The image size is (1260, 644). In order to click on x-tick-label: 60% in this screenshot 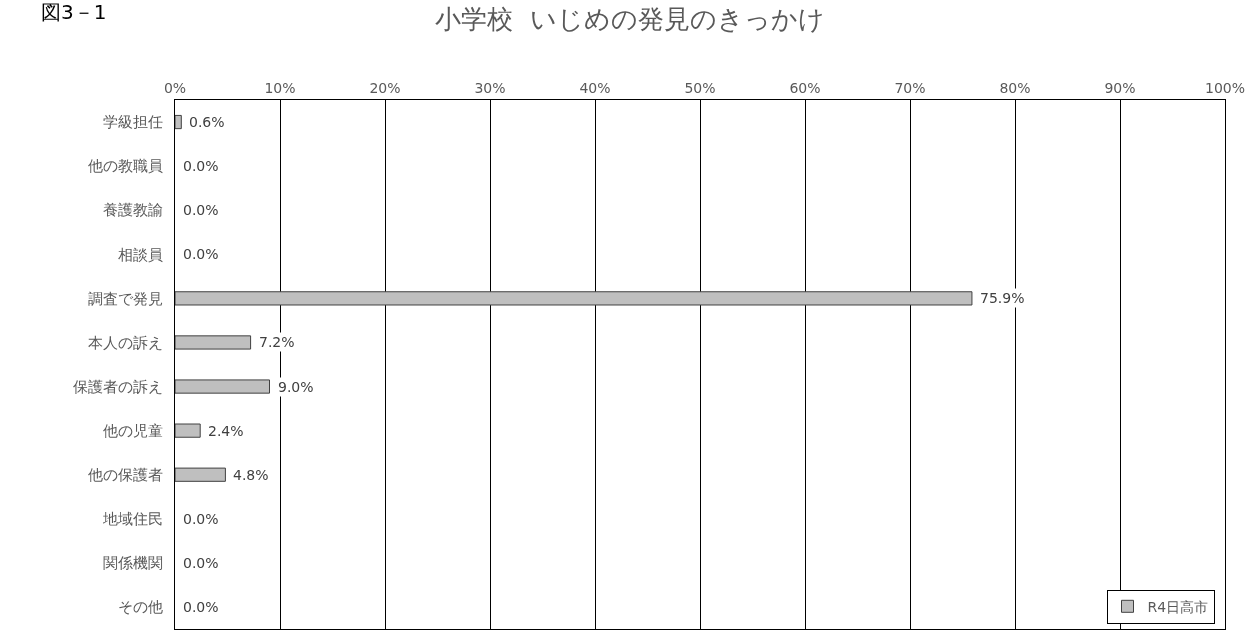, I will do `click(805, 88)`.